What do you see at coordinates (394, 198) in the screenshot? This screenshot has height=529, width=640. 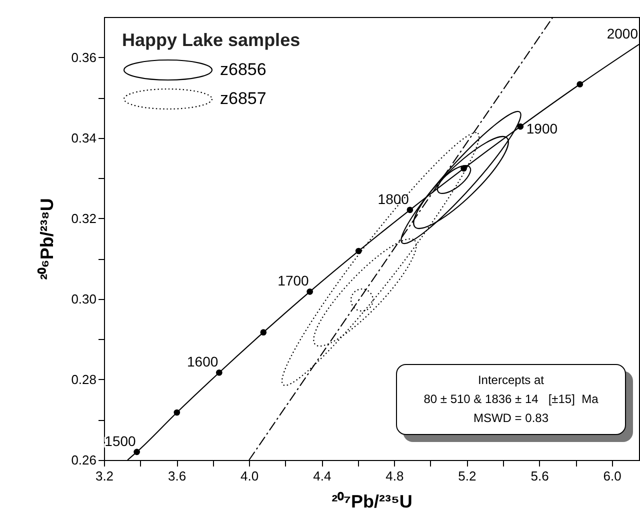 I see `annotation: 1800` at bounding box center [394, 198].